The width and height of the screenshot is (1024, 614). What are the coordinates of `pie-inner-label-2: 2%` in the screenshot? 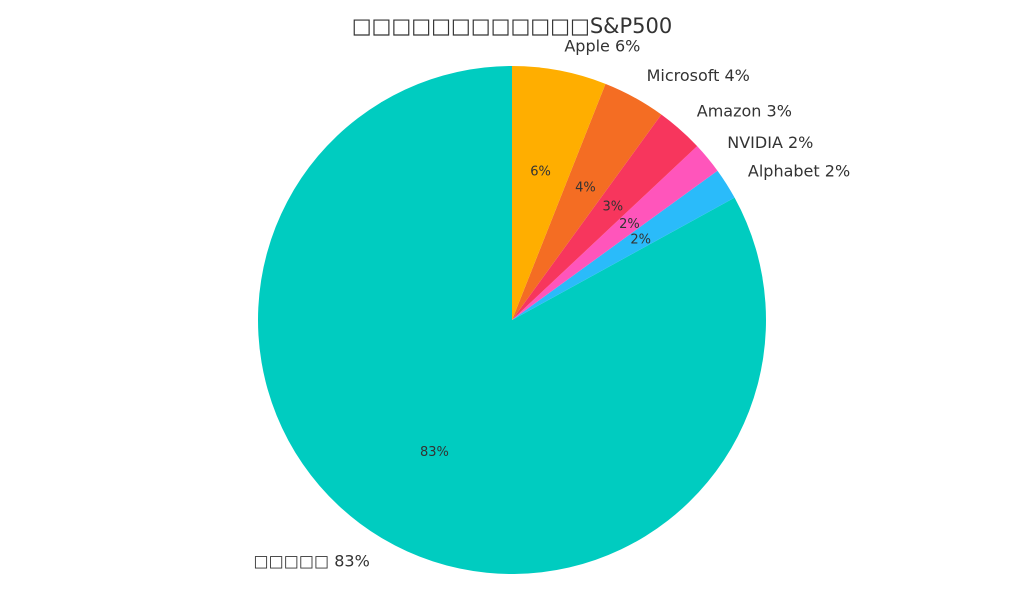 It's located at (629, 224).